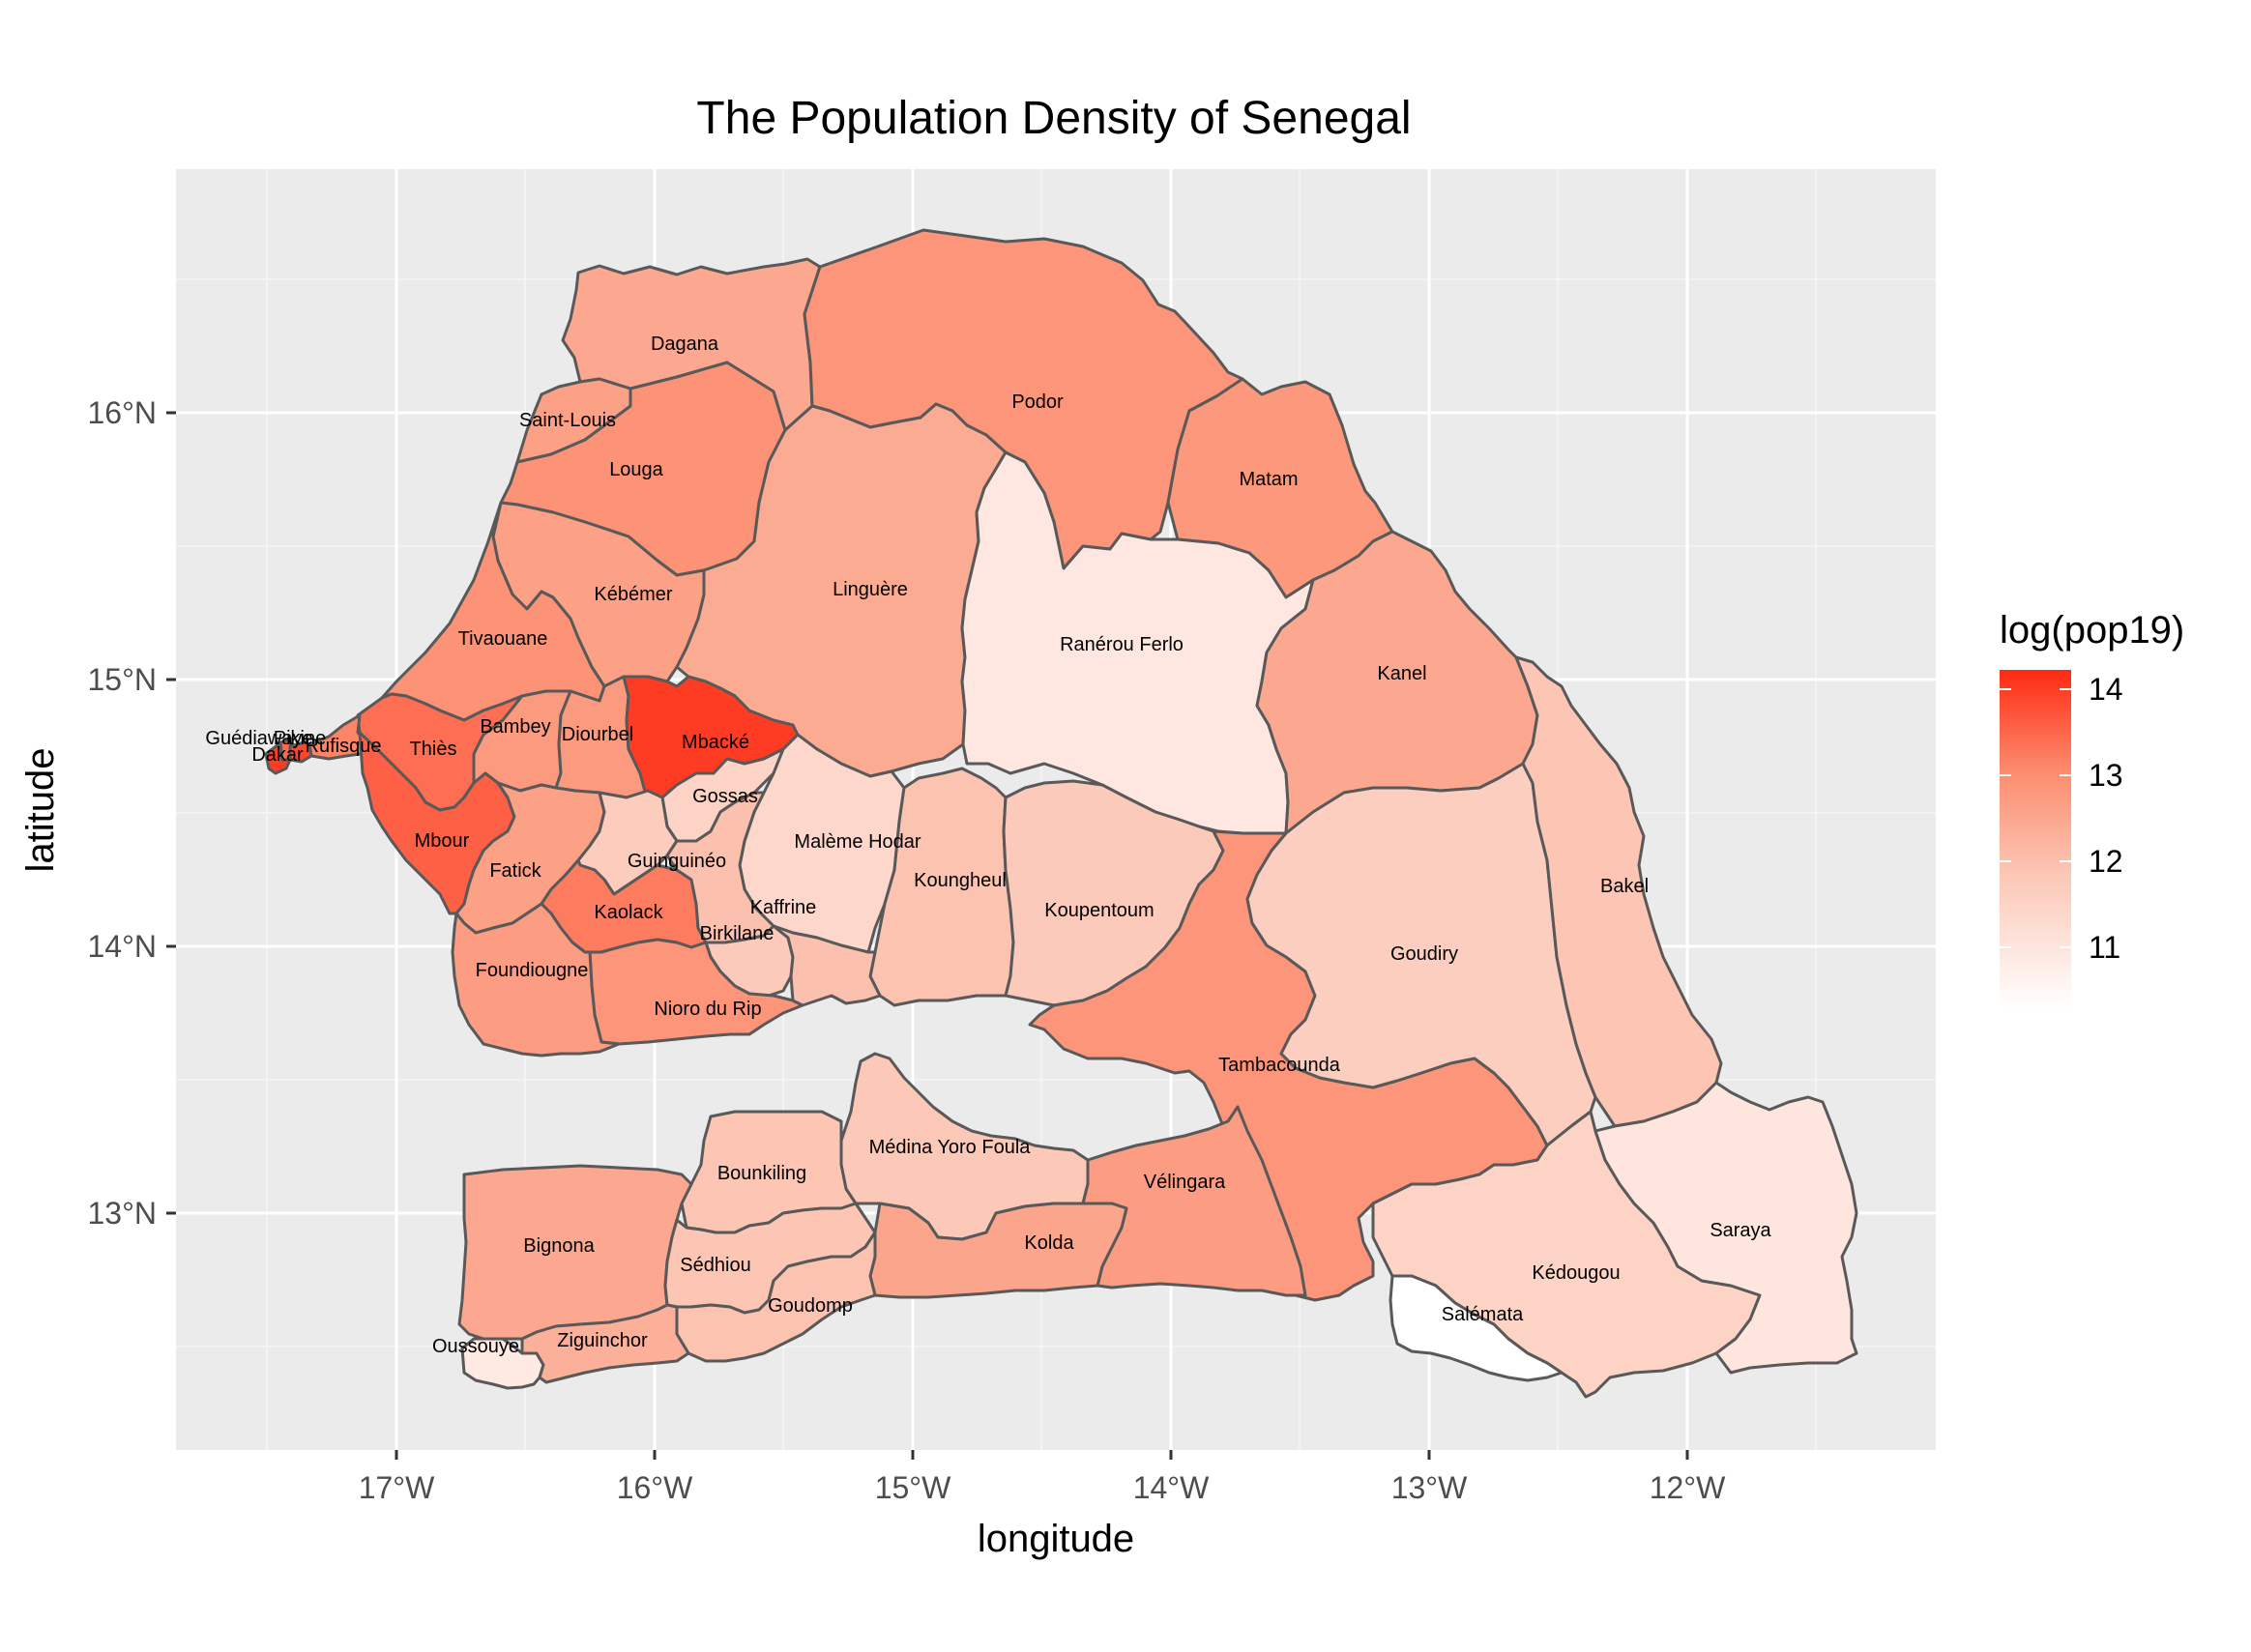 The width and height of the screenshot is (2251, 1652). Describe the element at coordinates (503, 639) in the screenshot. I see `label-tivaouane: Tivaouane` at that location.